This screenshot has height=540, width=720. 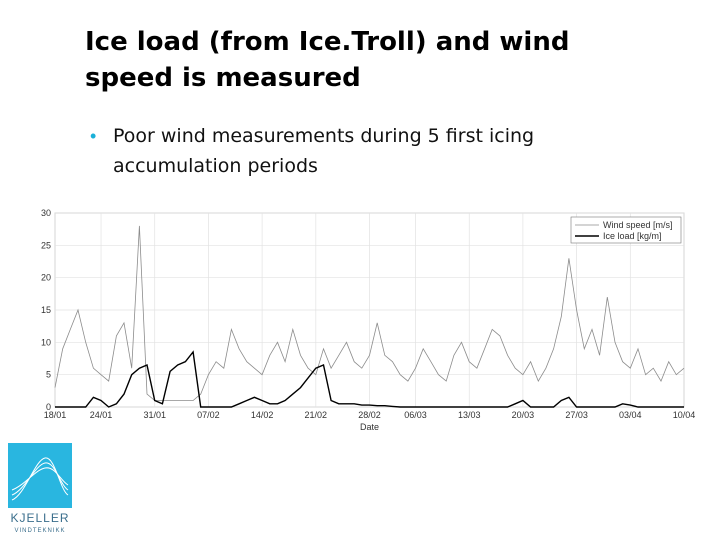 I want to click on x-tick-label: 06/03, so click(x=415, y=415).